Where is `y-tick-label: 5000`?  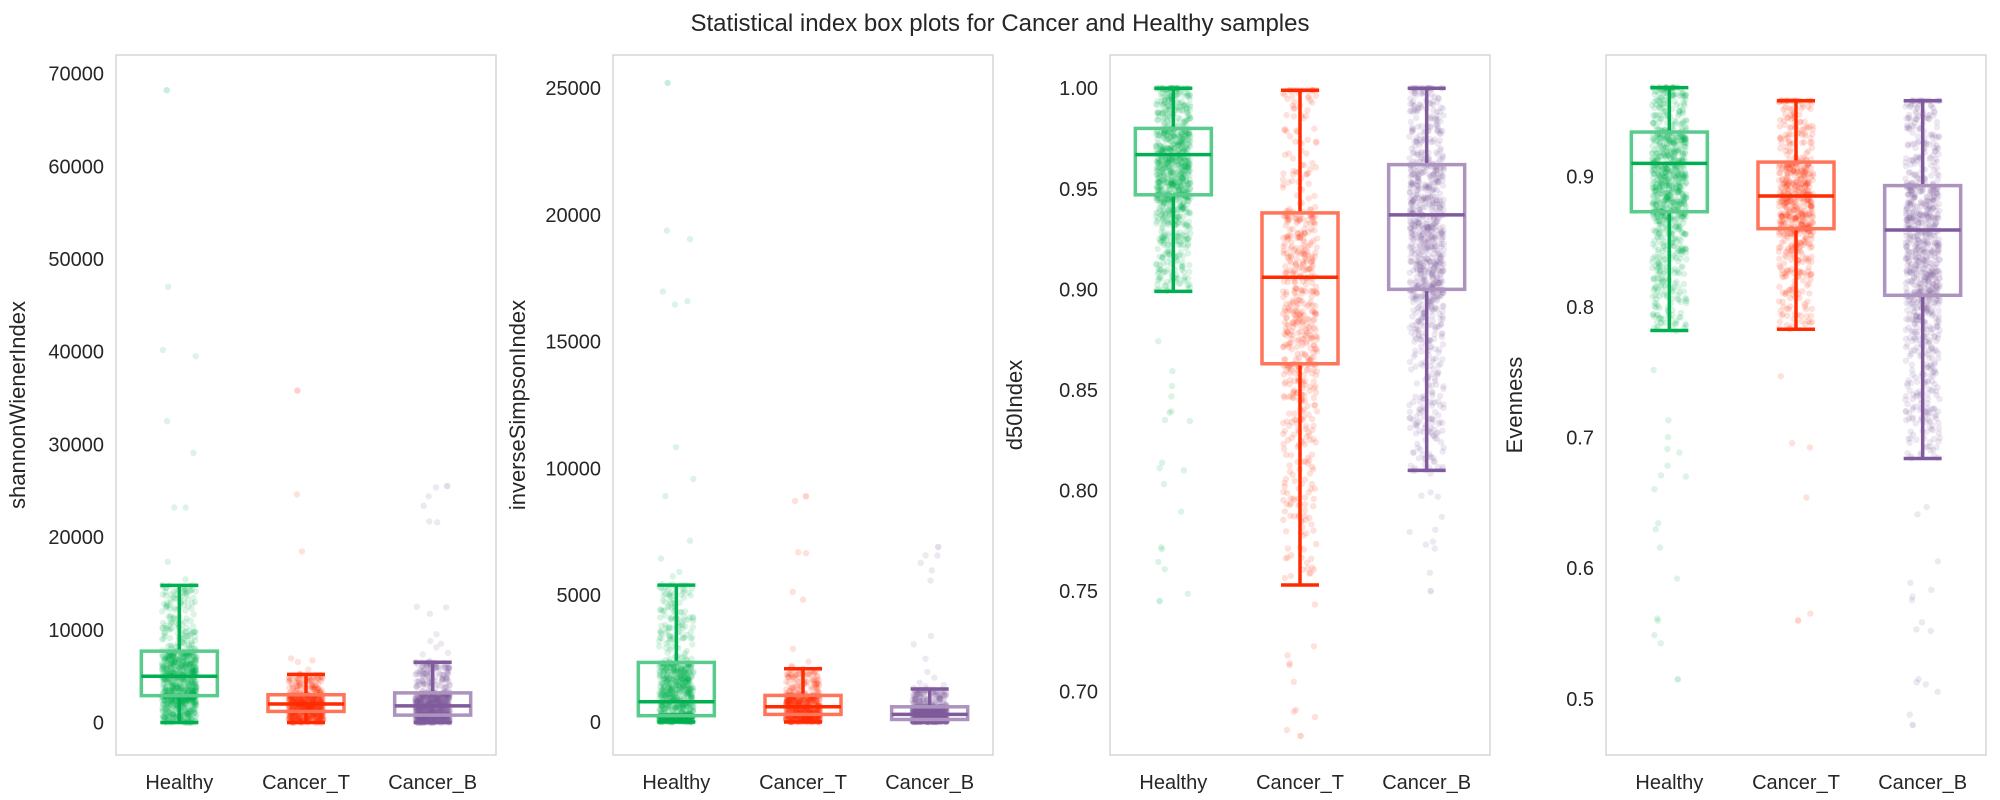 y-tick-label: 5000 is located at coordinates (579, 596).